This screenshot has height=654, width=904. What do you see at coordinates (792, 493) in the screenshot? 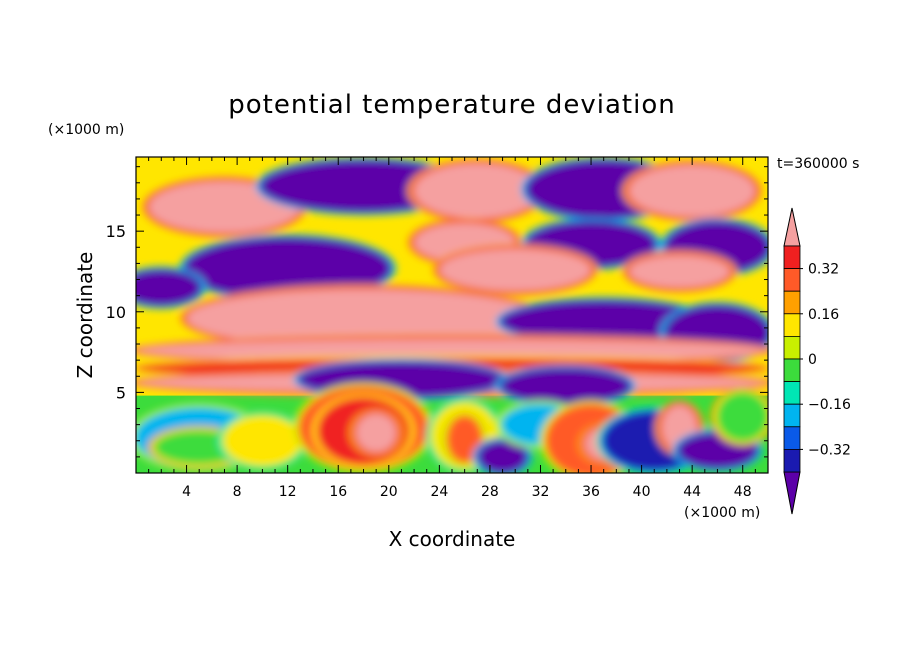
I see `colorbar-min-triangle` at bounding box center [792, 493].